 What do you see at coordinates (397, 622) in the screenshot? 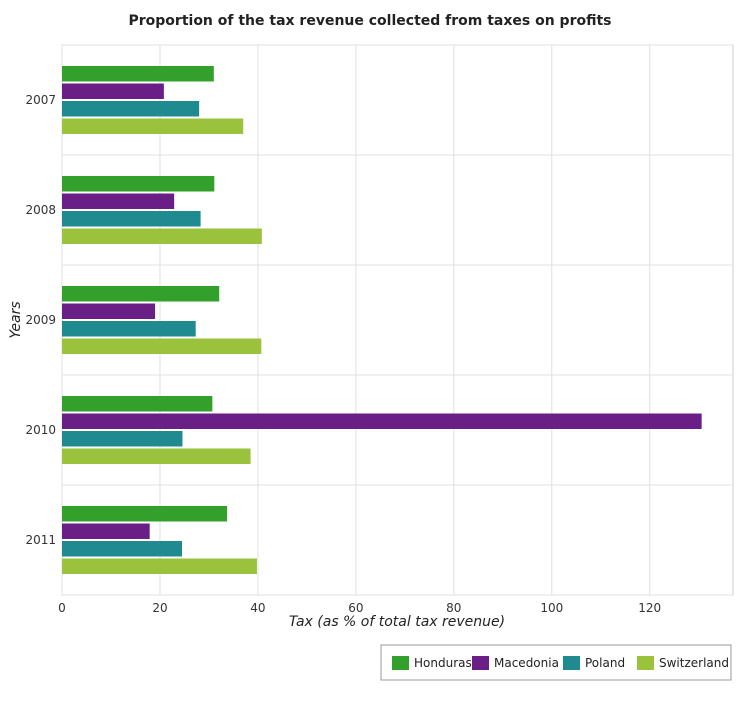
I see `x-axis-label: Tax (as % of total tax revenue)` at bounding box center [397, 622].